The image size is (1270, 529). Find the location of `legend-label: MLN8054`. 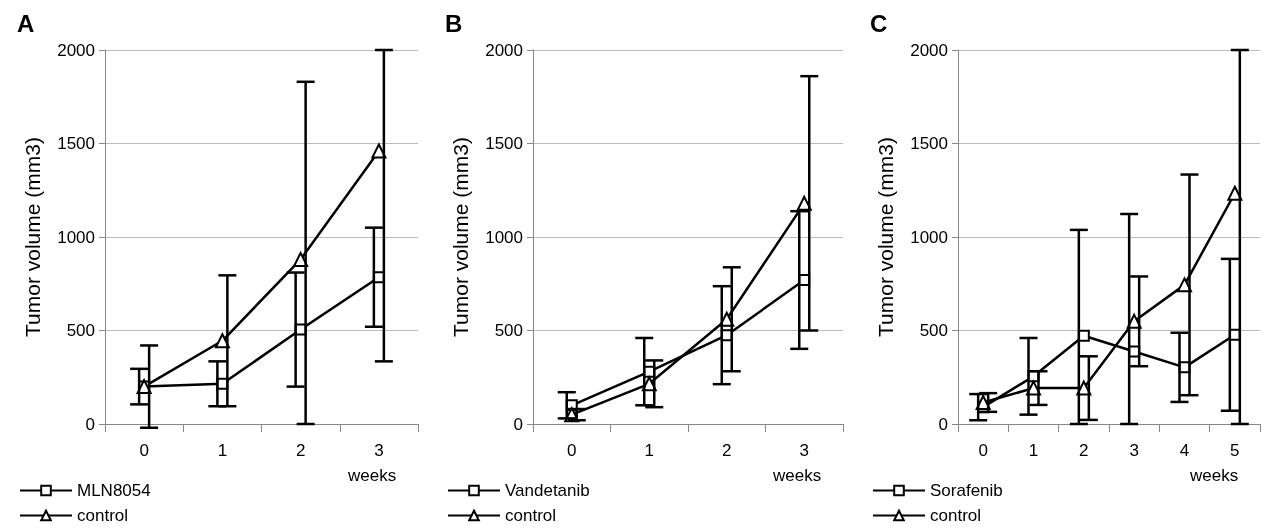

legend-label: MLN8054 is located at coordinates (114, 490).